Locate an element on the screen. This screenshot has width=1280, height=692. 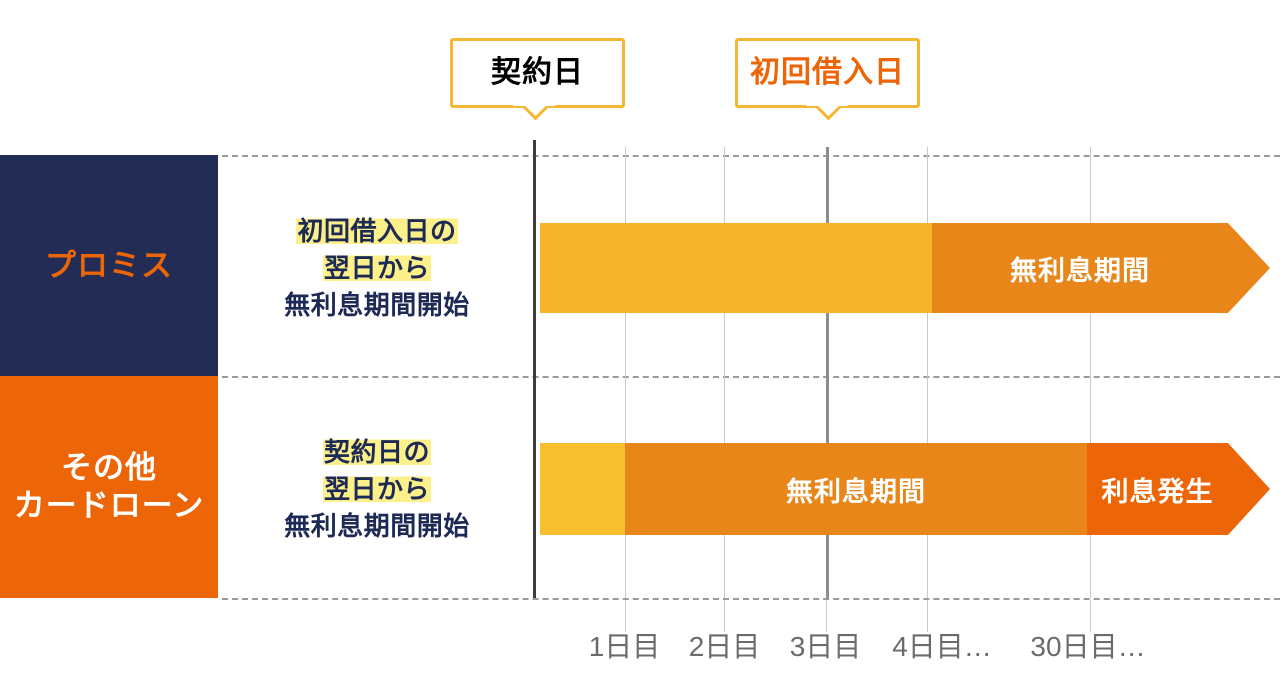
gridline-day3-first-borrow is located at coordinates (827, 372).